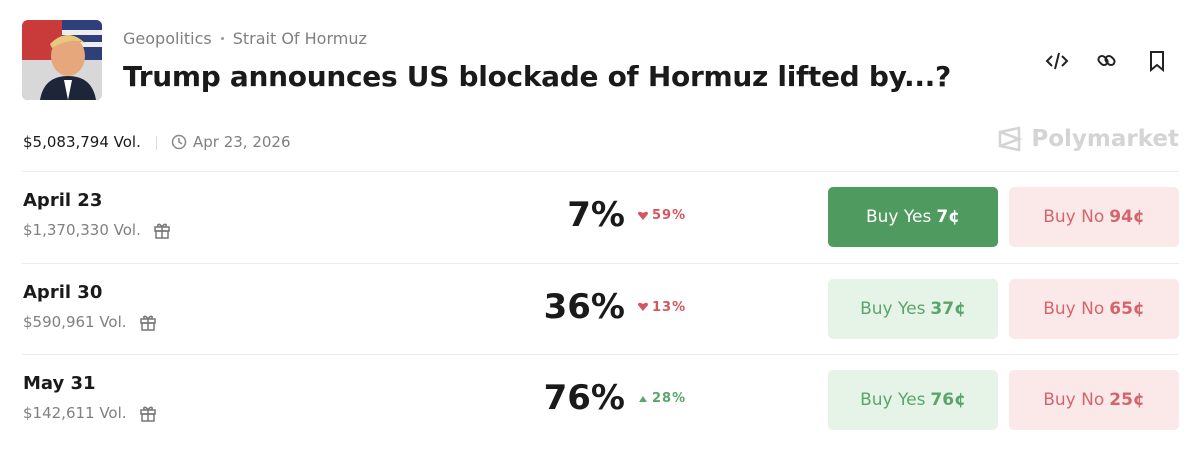 The image size is (1199, 463). What do you see at coordinates (82, 230) in the screenshot?
I see `volume-text: $1,370,330 Vol.` at bounding box center [82, 230].